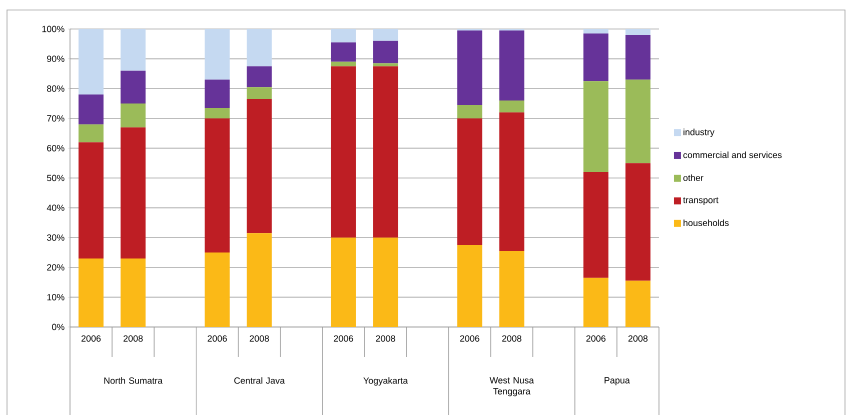  What do you see at coordinates (706, 222) in the screenshot?
I see `legend-label: households` at bounding box center [706, 222].